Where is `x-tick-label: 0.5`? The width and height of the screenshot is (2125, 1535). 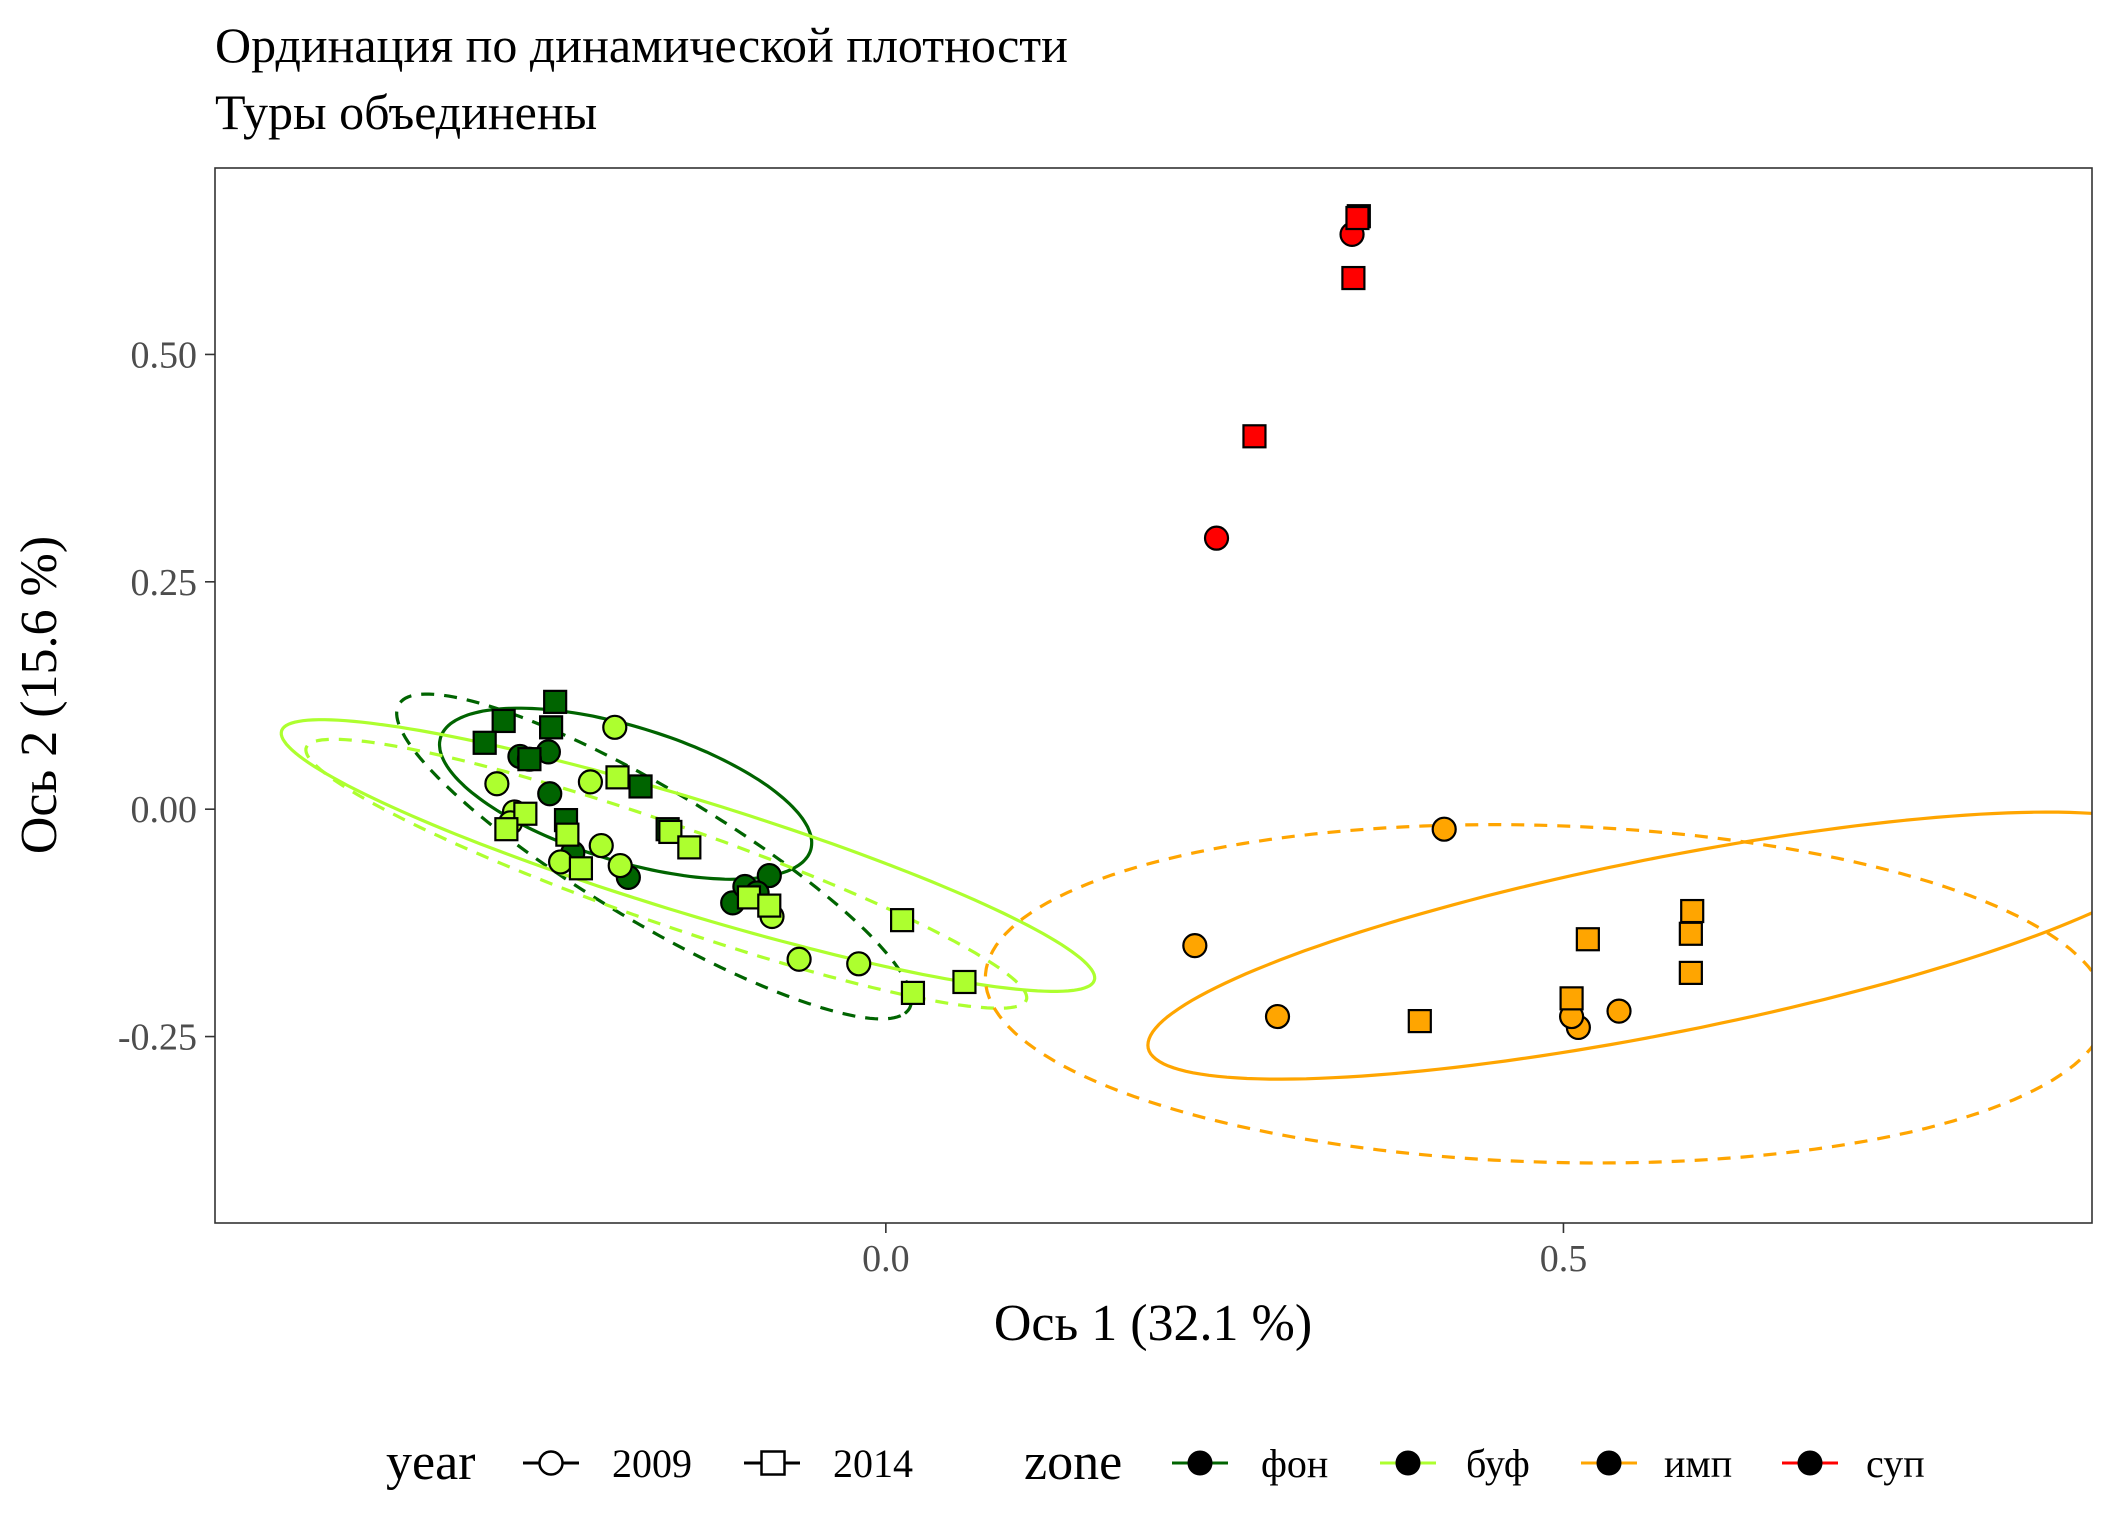
x-tick-label: 0.5 is located at coordinates (1564, 1259).